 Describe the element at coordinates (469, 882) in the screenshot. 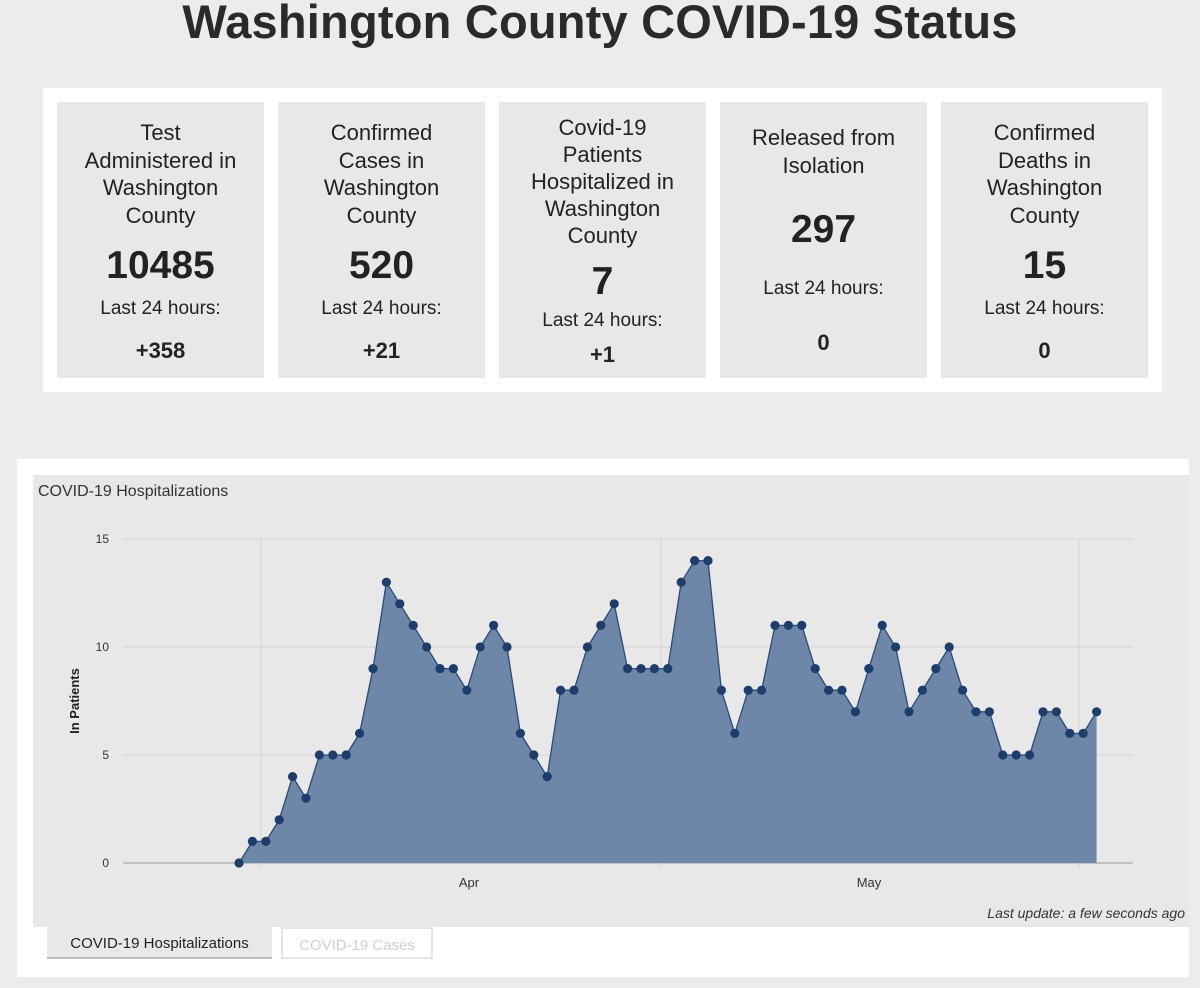

I see `x-tick-label: Apr` at that location.